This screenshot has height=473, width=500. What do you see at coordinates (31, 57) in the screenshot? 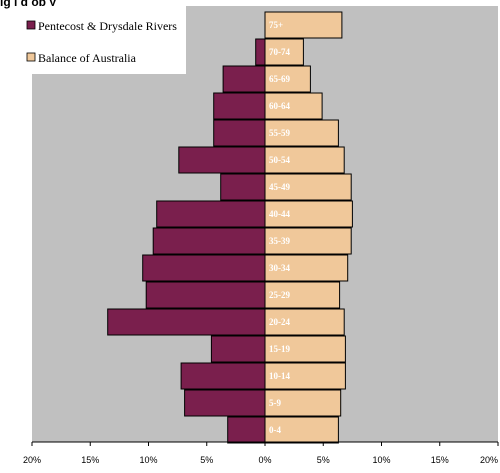
I see `legend-swatch-australia` at bounding box center [31, 57].